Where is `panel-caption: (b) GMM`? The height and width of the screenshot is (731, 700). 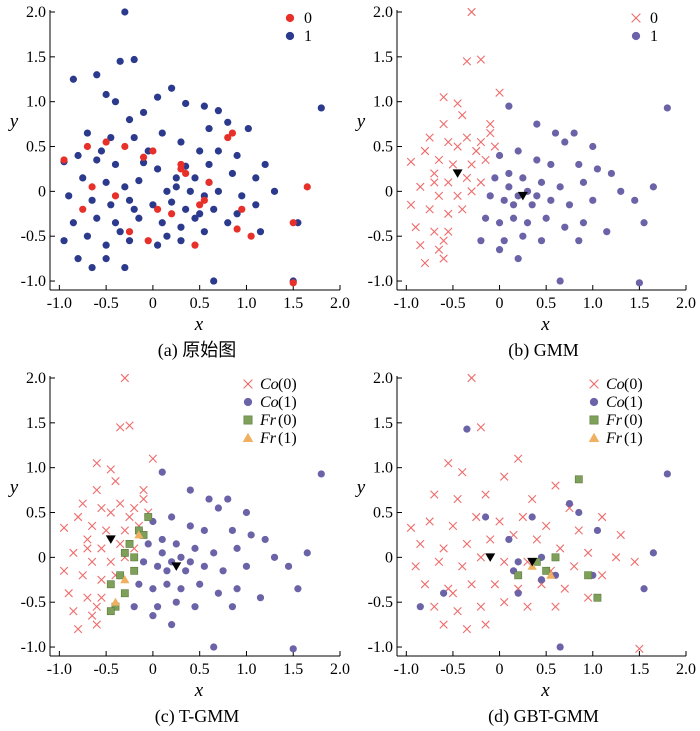
panel-caption: (b) GMM is located at coordinates (543, 350).